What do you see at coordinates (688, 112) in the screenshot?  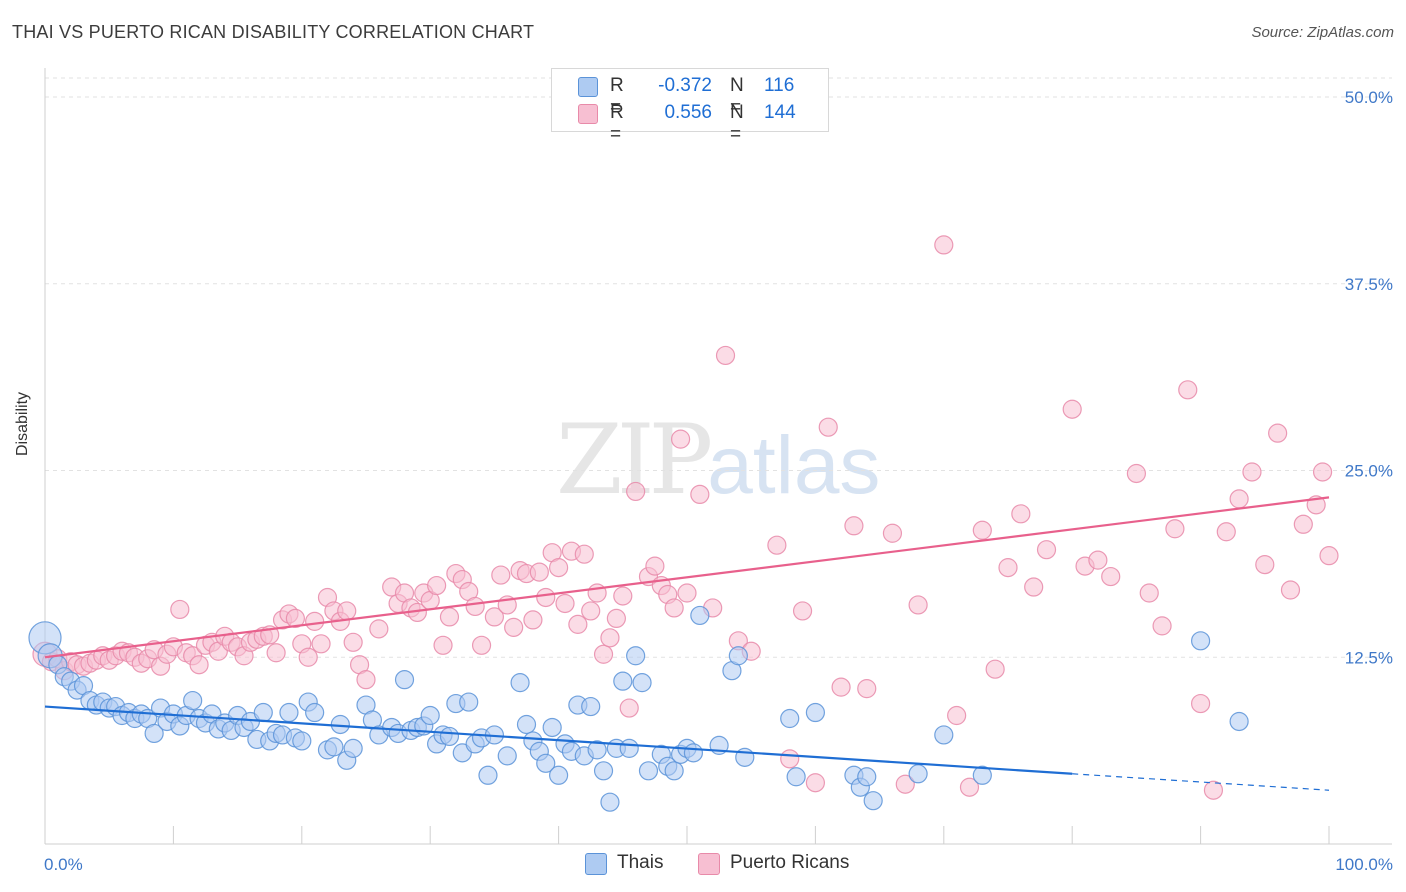 I see `pr-r-value: 0.556` at bounding box center [688, 112].